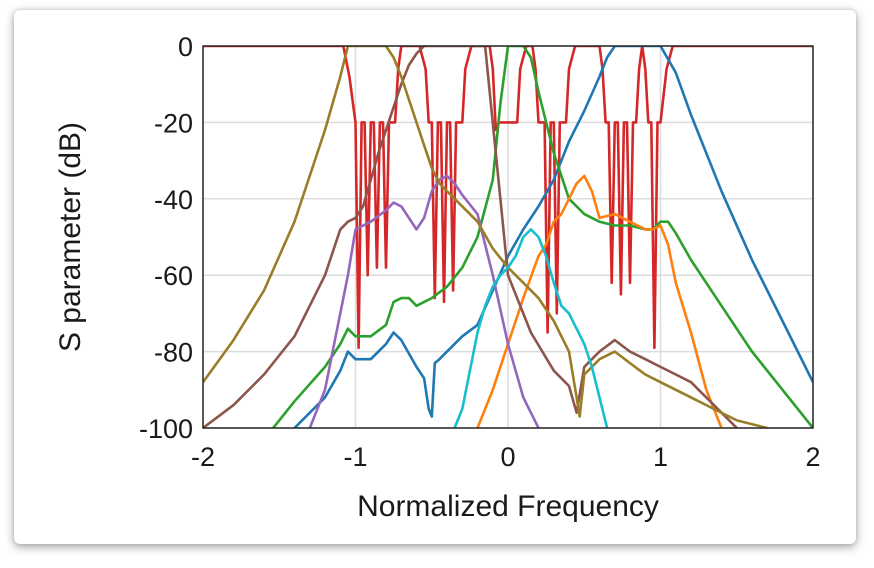 The height and width of the screenshot is (568, 874). I want to click on x-tick-label: -2, so click(203, 457).